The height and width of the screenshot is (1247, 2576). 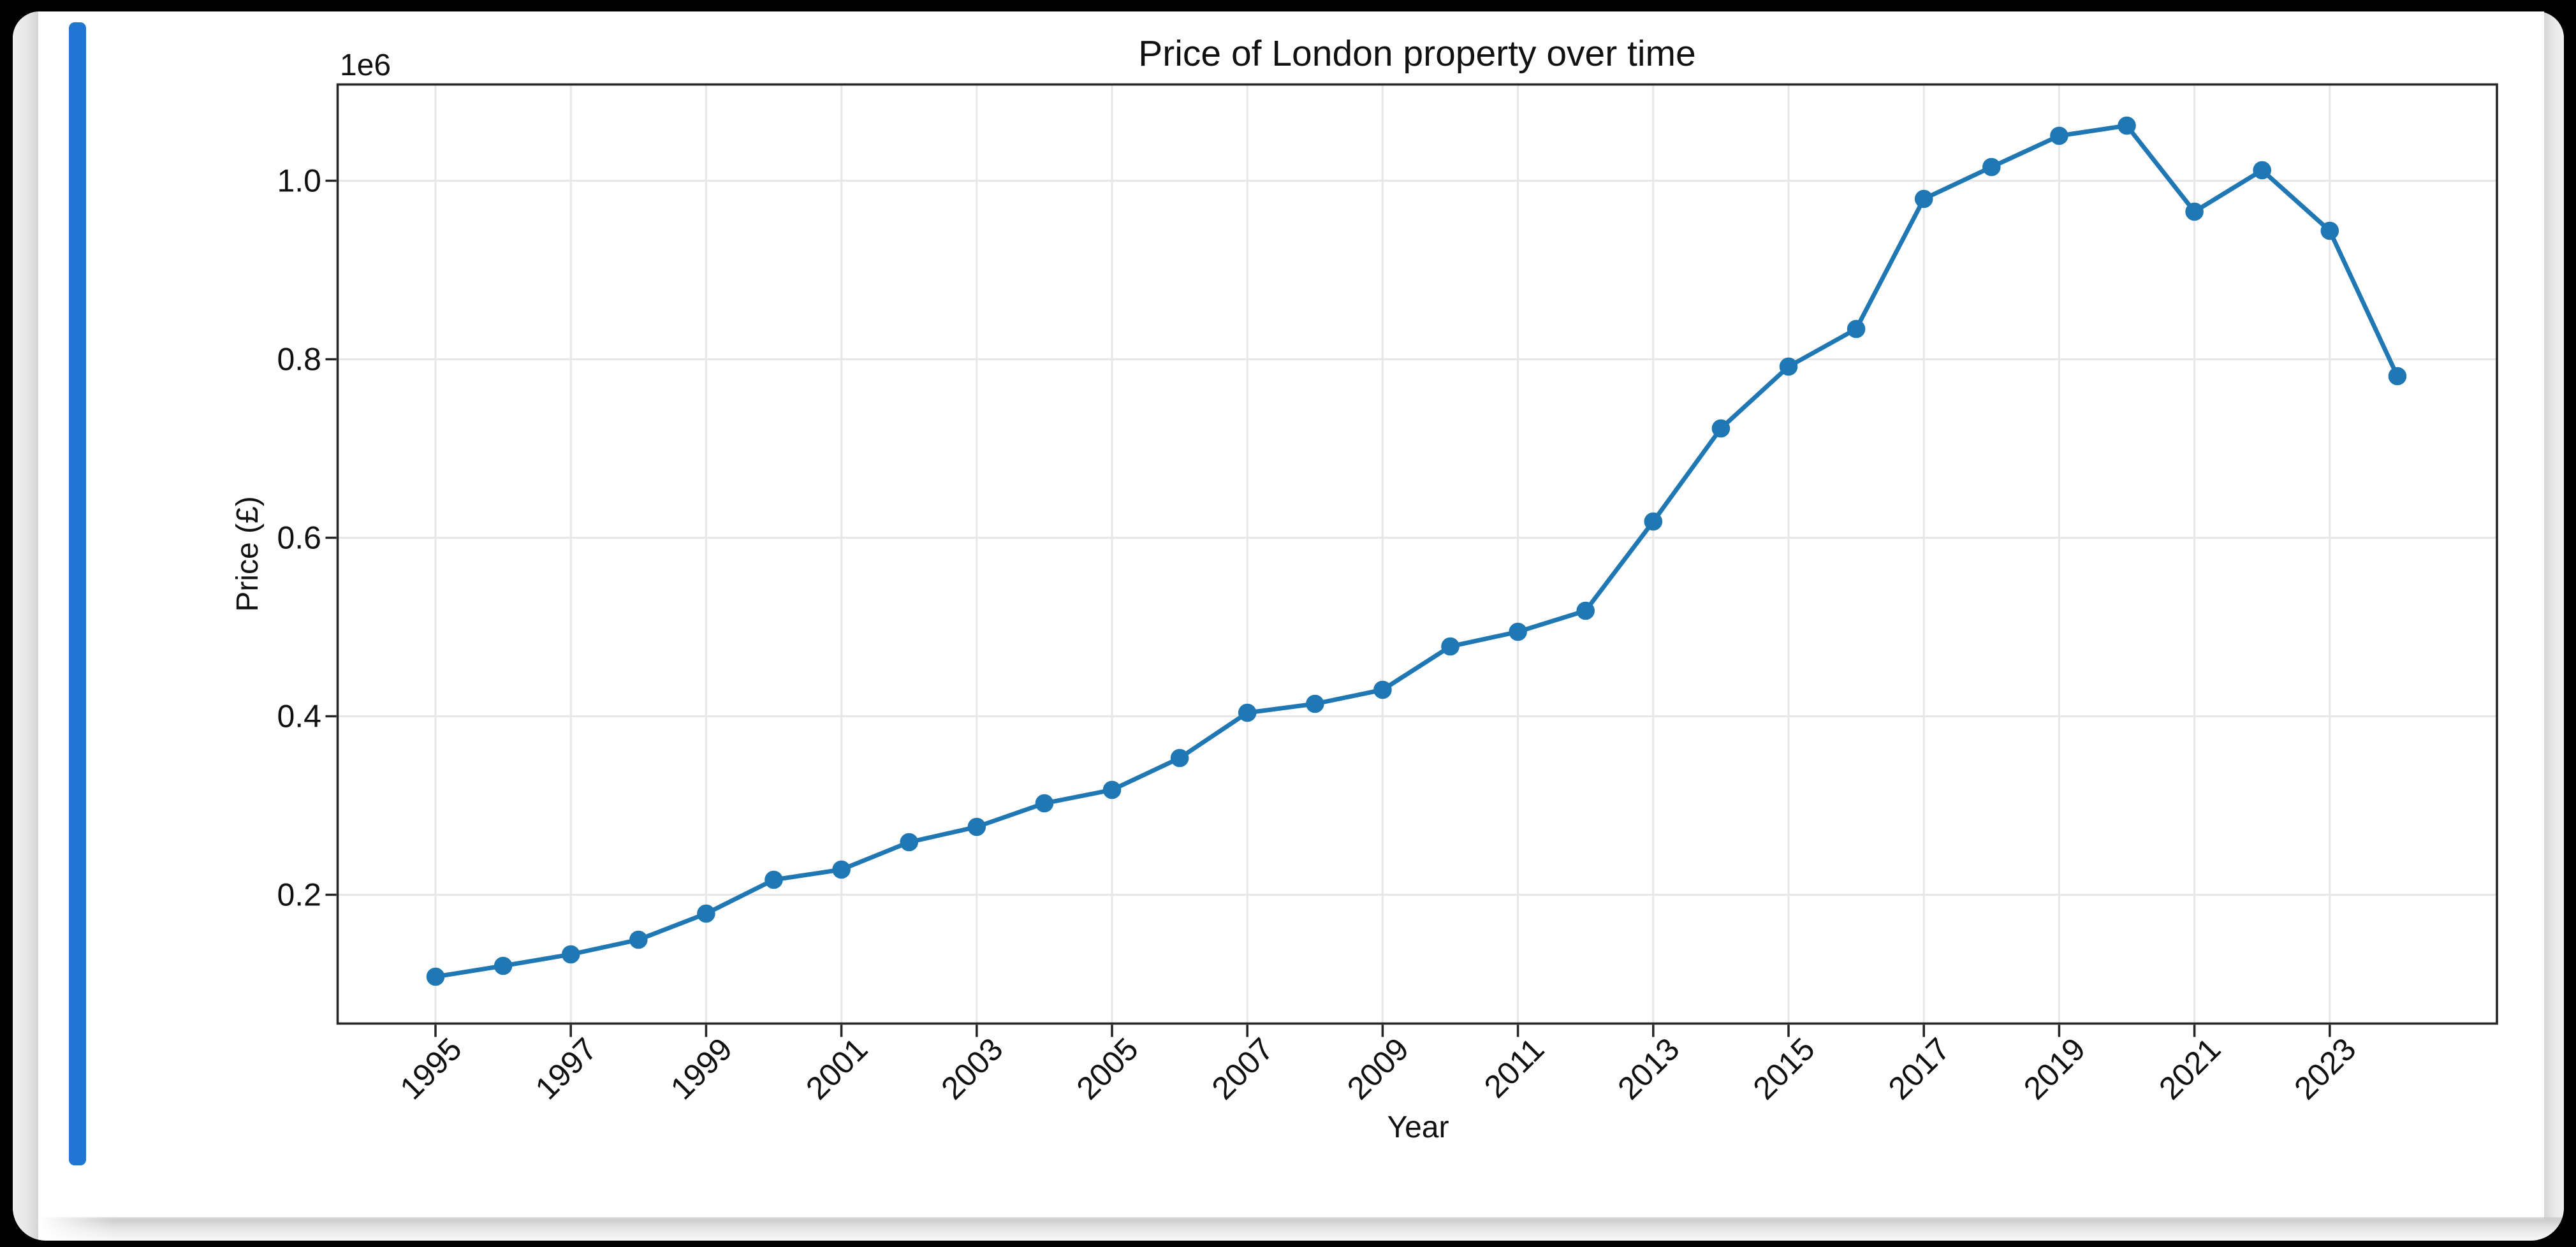 What do you see at coordinates (971, 1068) in the screenshot?
I see `svg-text: 2003` at bounding box center [971, 1068].